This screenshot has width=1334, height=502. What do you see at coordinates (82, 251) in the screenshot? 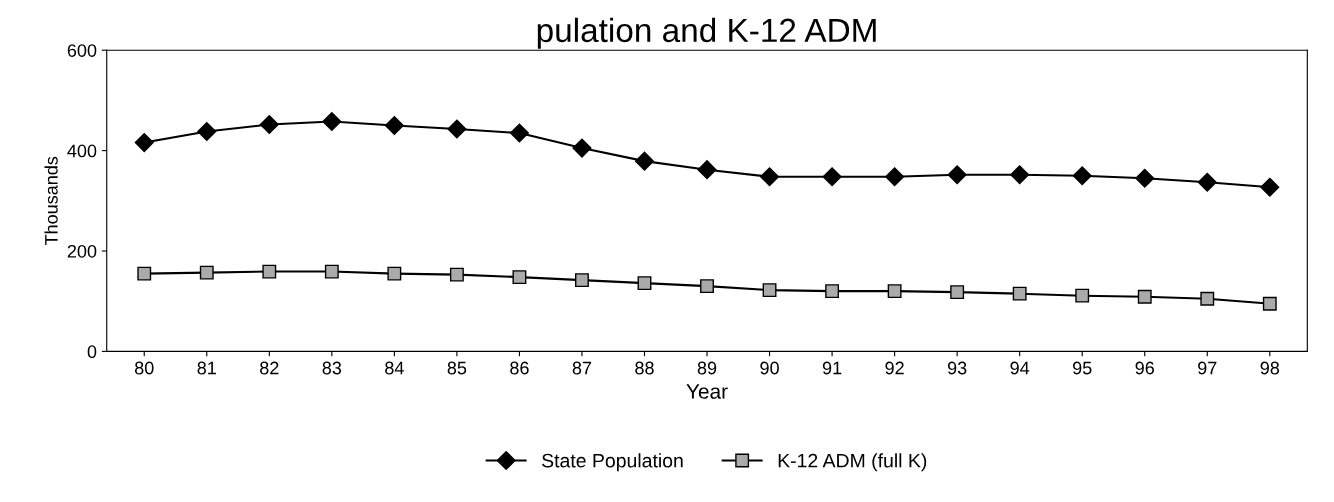
I see `y-tick-label: 200` at bounding box center [82, 251].